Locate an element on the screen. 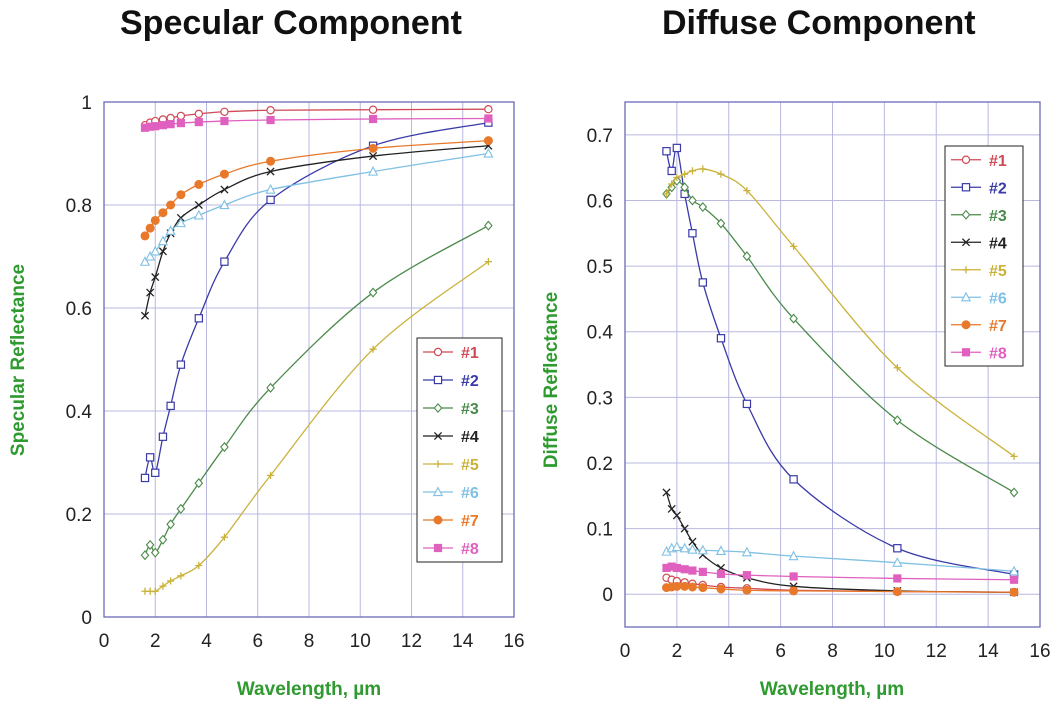 This screenshot has height=708, width=1057. specular-x-tick-label: 2 is located at coordinates (155, 641).